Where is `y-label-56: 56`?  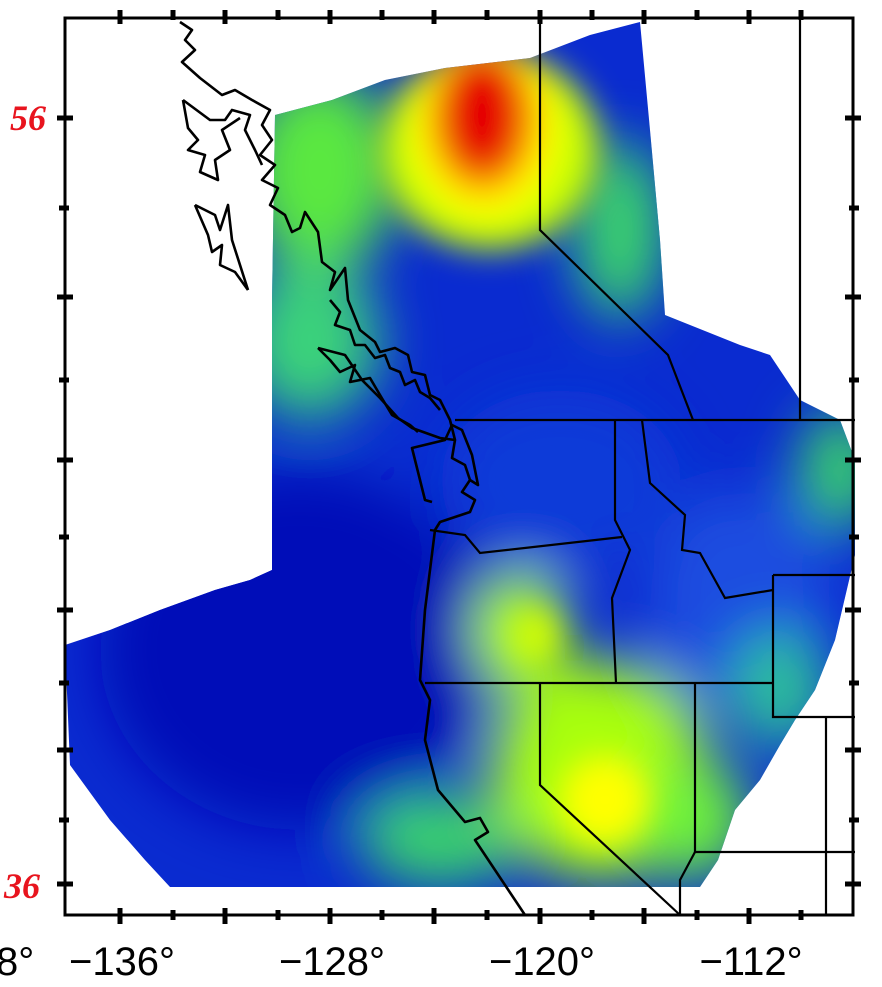
y-label-56: 56 is located at coordinates (28, 118).